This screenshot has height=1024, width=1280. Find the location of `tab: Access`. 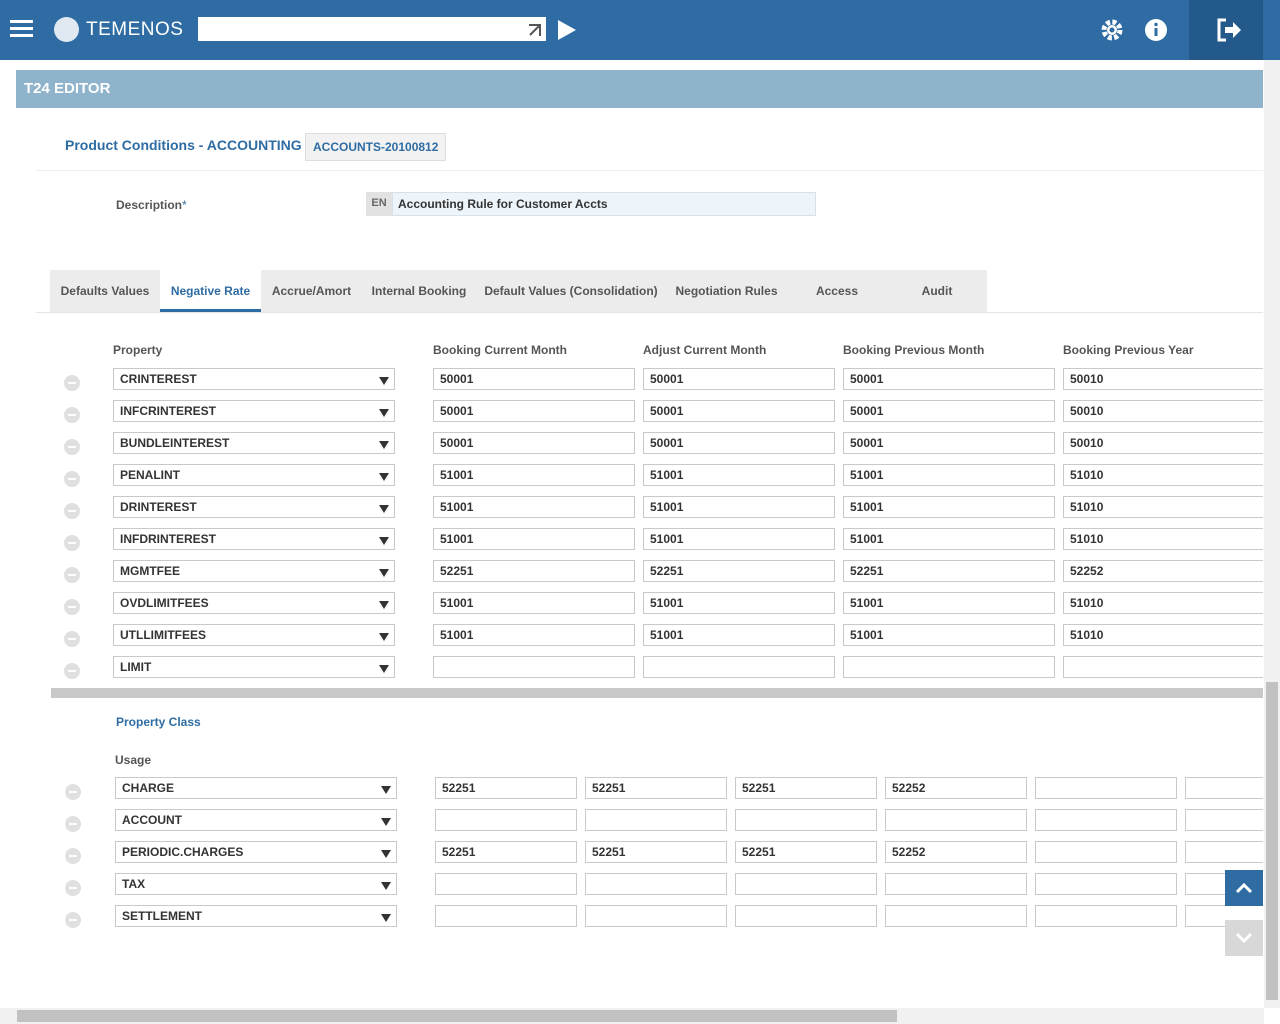

tab: Access is located at coordinates (837, 291).